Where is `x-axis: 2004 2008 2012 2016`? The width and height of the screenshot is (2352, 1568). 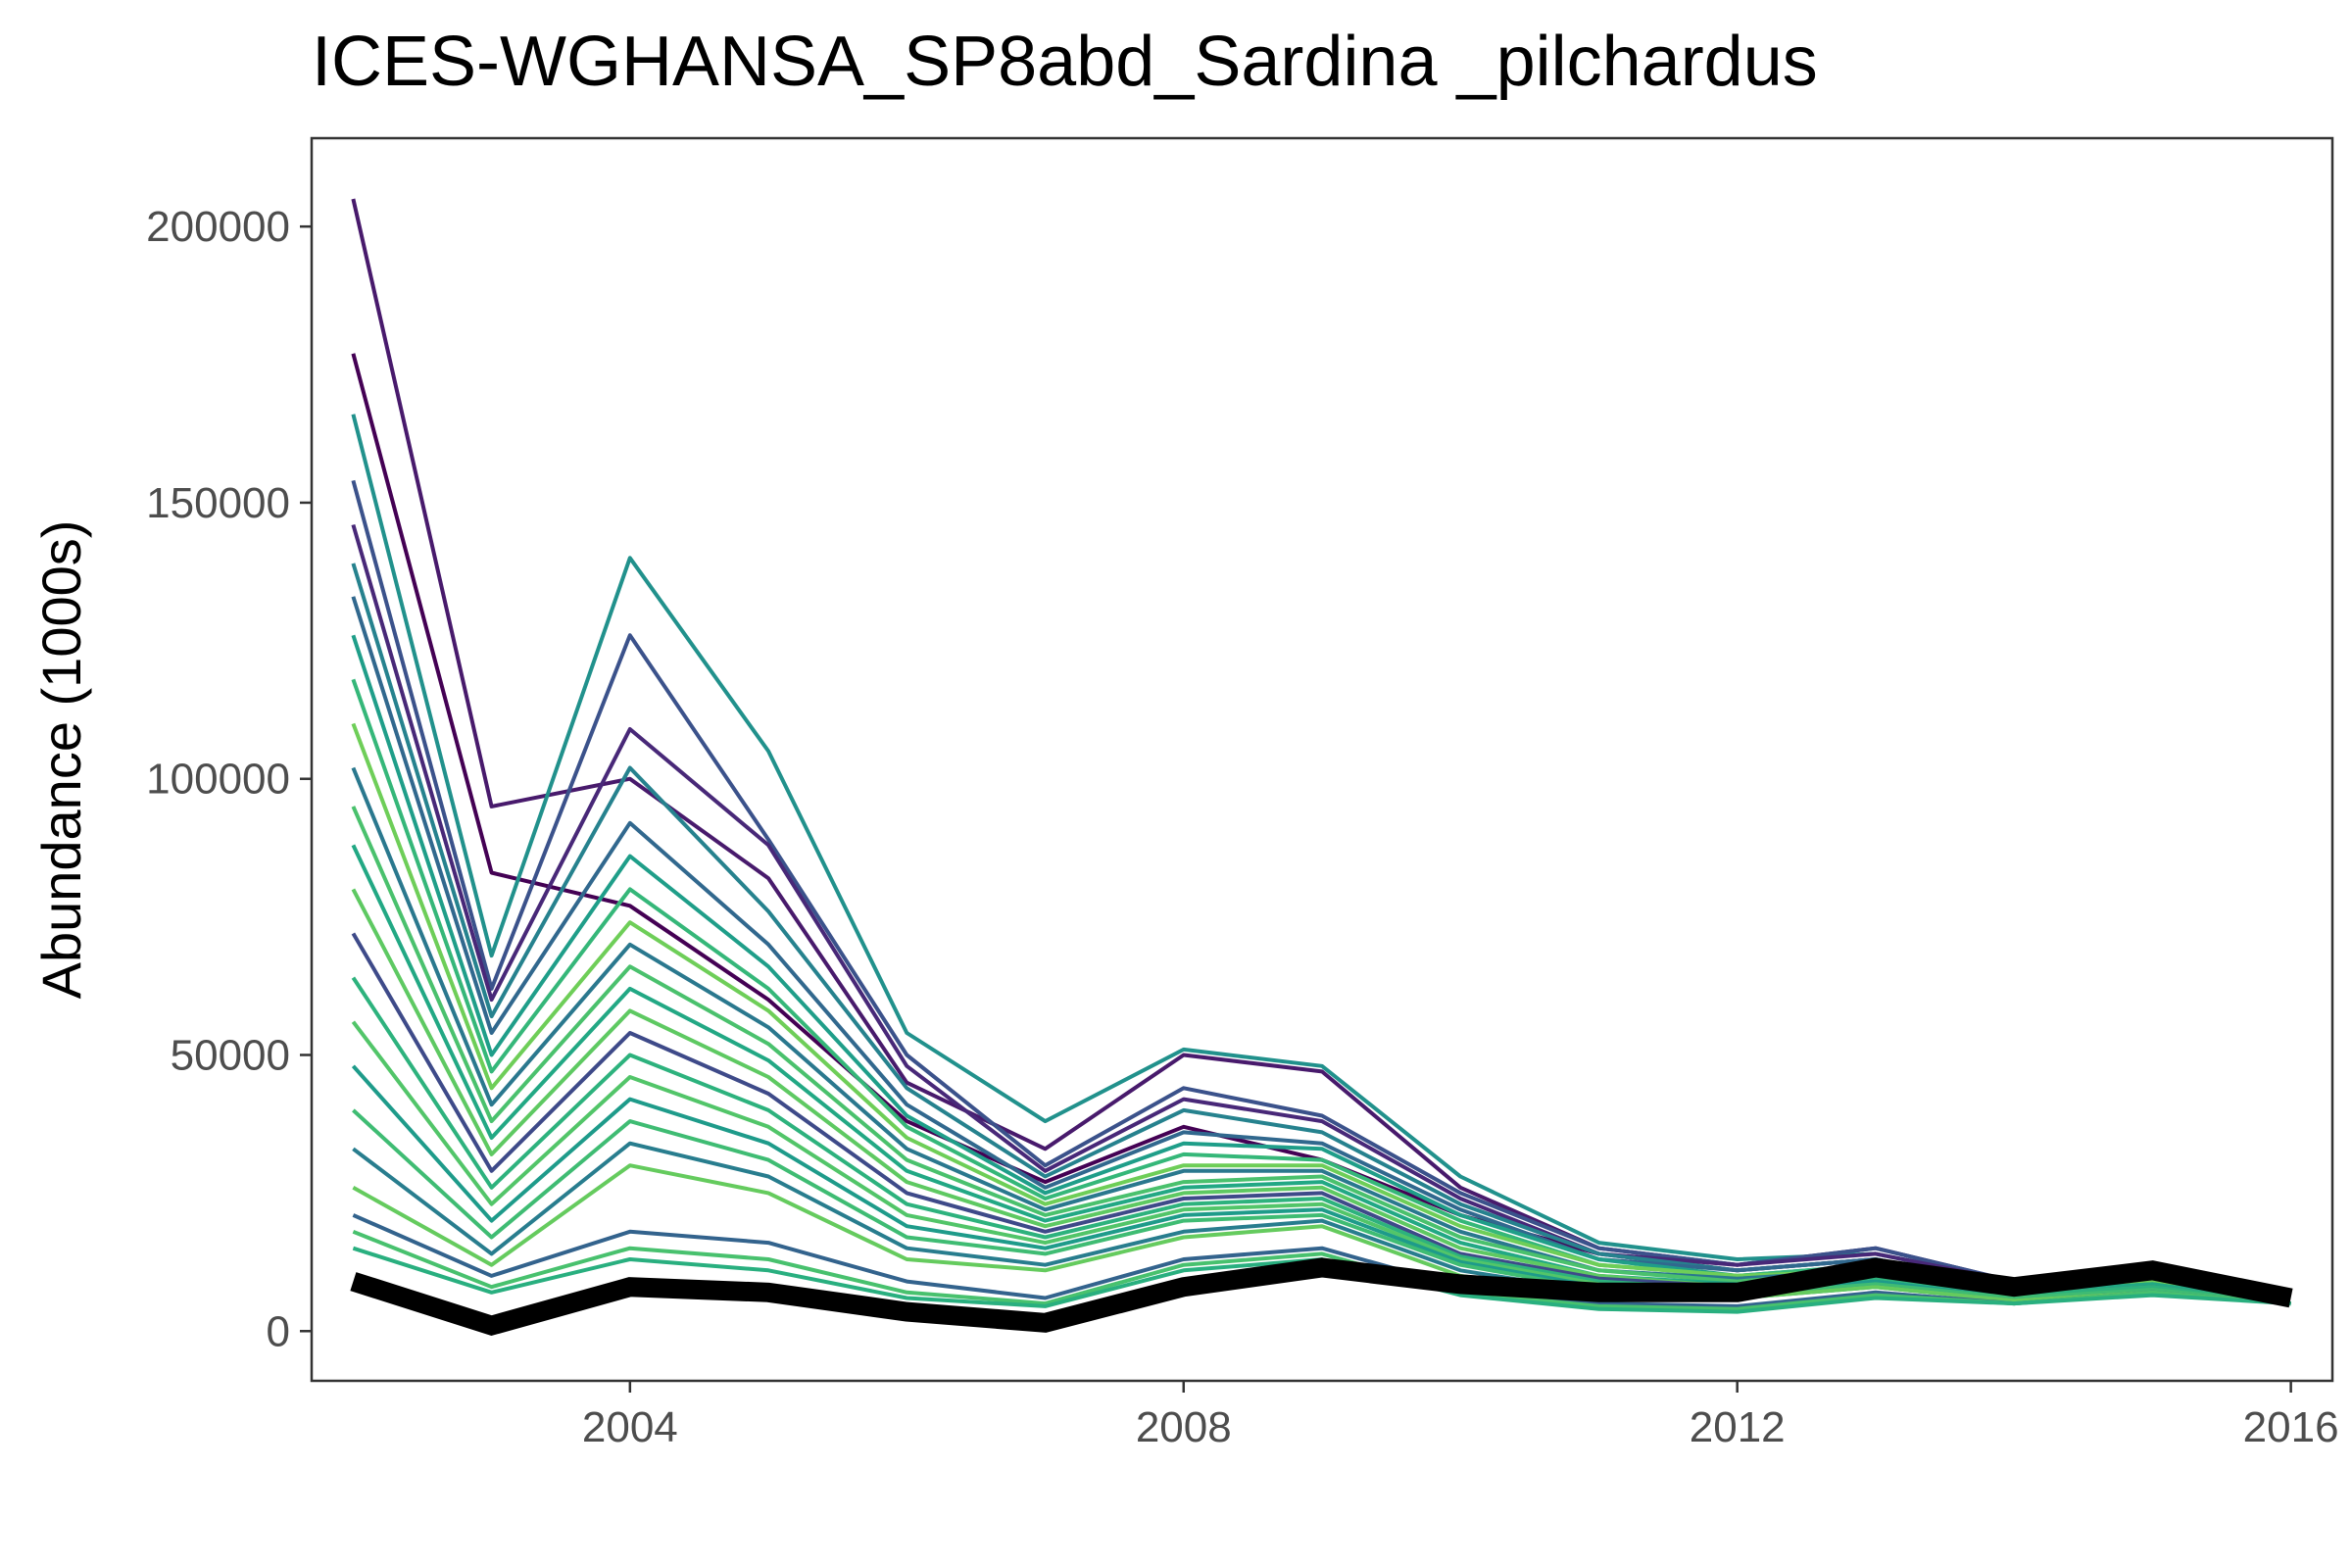 x-axis: 2004 2008 2012 2016 is located at coordinates (1460, 1416).